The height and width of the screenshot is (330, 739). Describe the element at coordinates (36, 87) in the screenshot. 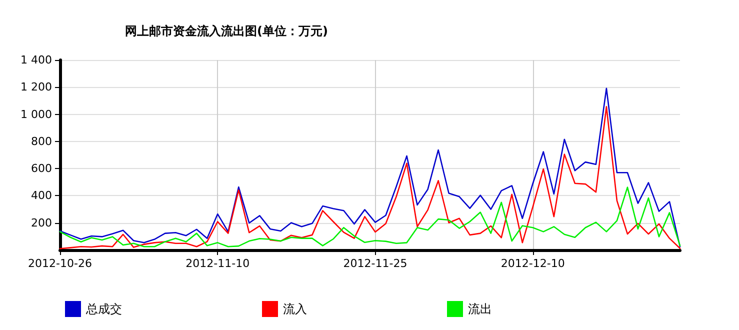

I see `y-tick-label: 1 200` at that location.